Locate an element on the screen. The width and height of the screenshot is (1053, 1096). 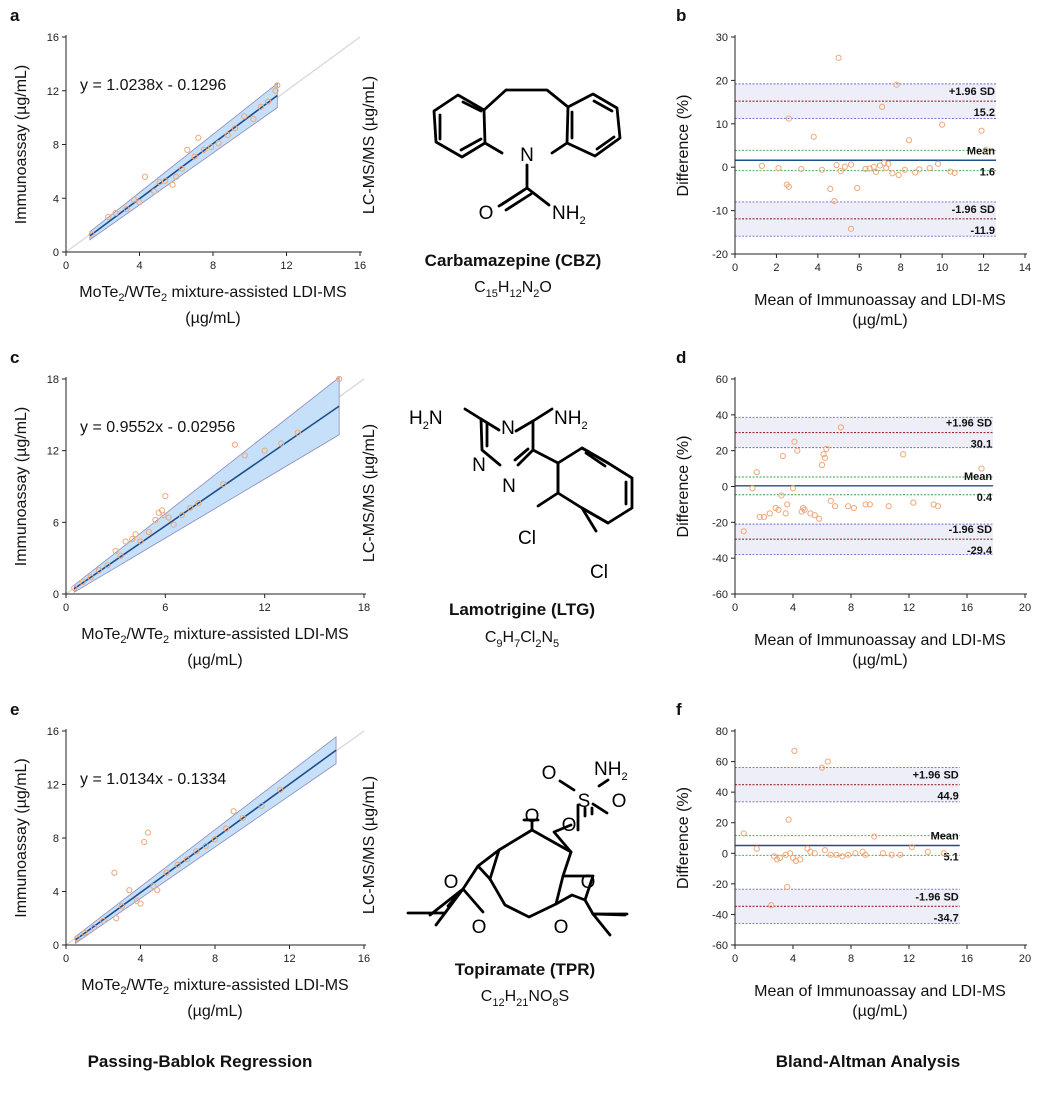
upper-sd-value: 30.1 is located at coordinates (981, 445).